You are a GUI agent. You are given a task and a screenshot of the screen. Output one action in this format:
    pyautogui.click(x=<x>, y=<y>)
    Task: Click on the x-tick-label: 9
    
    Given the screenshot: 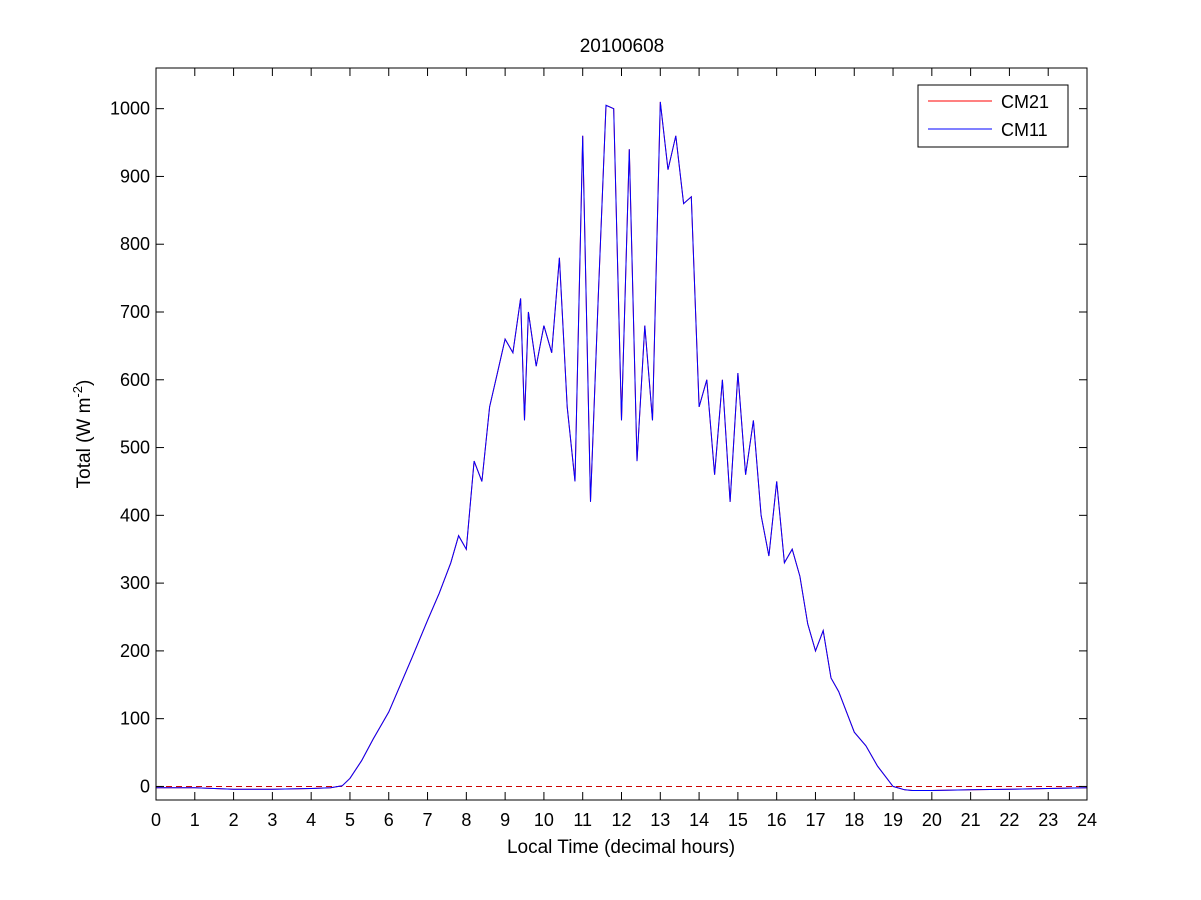 What is the action you would take?
    pyautogui.click(x=505, y=820)
    